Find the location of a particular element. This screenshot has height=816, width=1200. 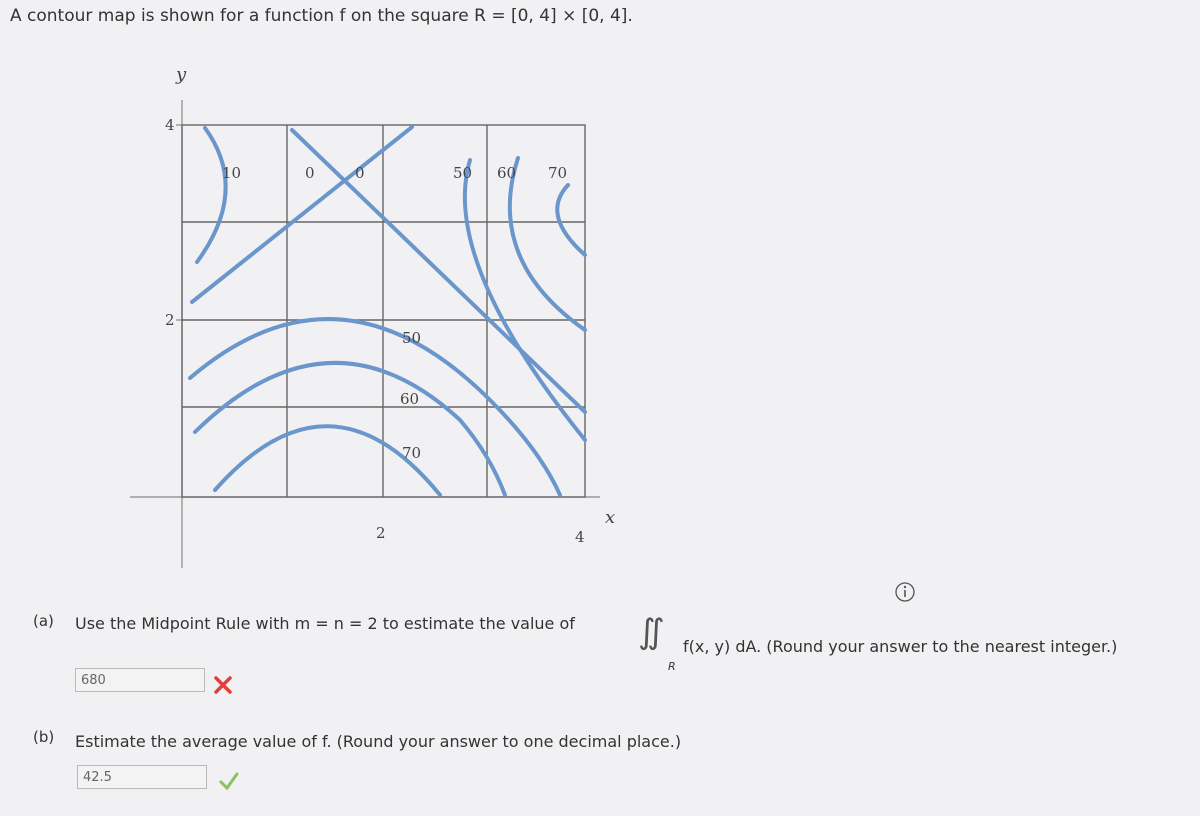

y-axis-label: y is located at coordinates (181, 74).